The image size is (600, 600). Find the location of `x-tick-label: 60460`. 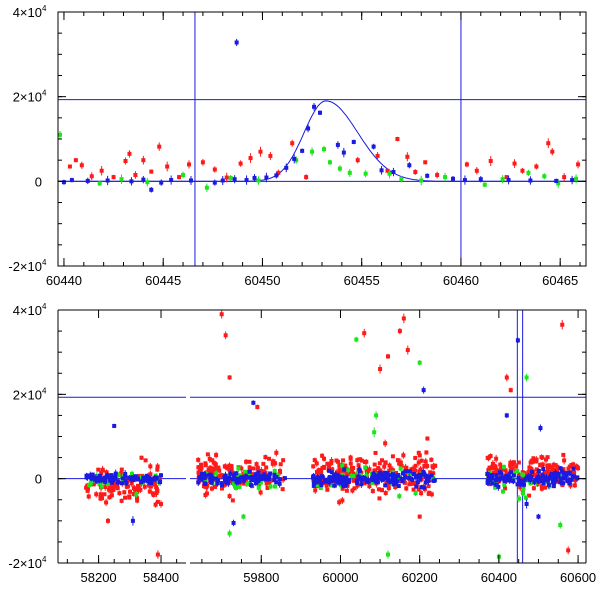

x-tick-label: 60460 is located at coordinates (461, 280).